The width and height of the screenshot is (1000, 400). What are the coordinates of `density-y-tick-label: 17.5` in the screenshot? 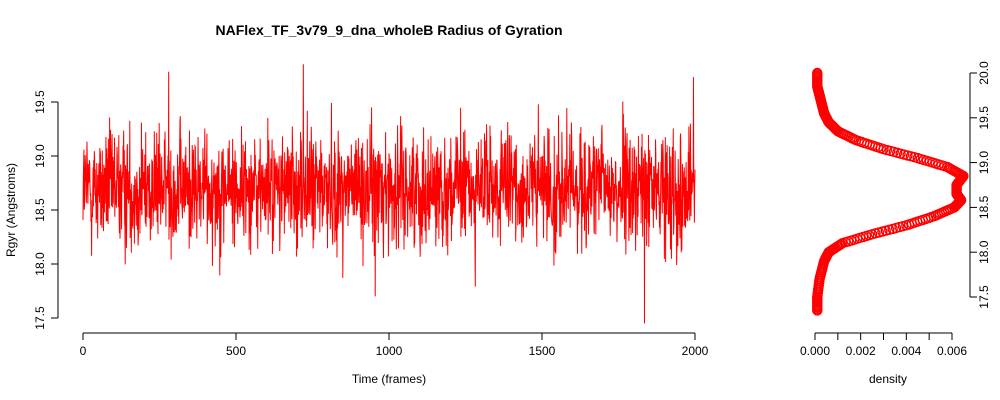 It's located at (984, 297).